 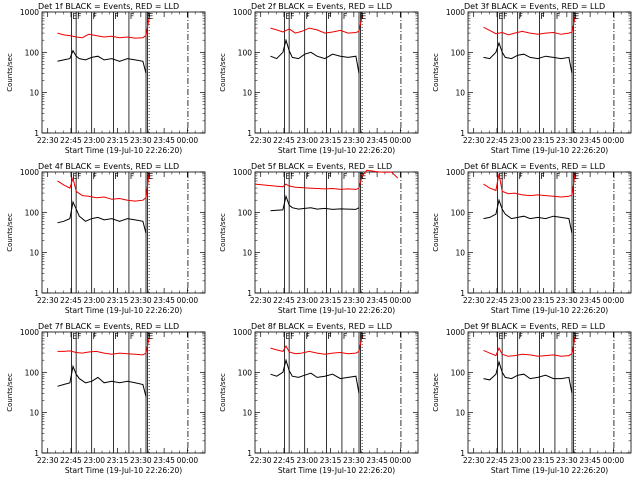 I want to click on chart-title: Det 8f BLACK = Events, RED = LLD, so click(x=321, y=326).